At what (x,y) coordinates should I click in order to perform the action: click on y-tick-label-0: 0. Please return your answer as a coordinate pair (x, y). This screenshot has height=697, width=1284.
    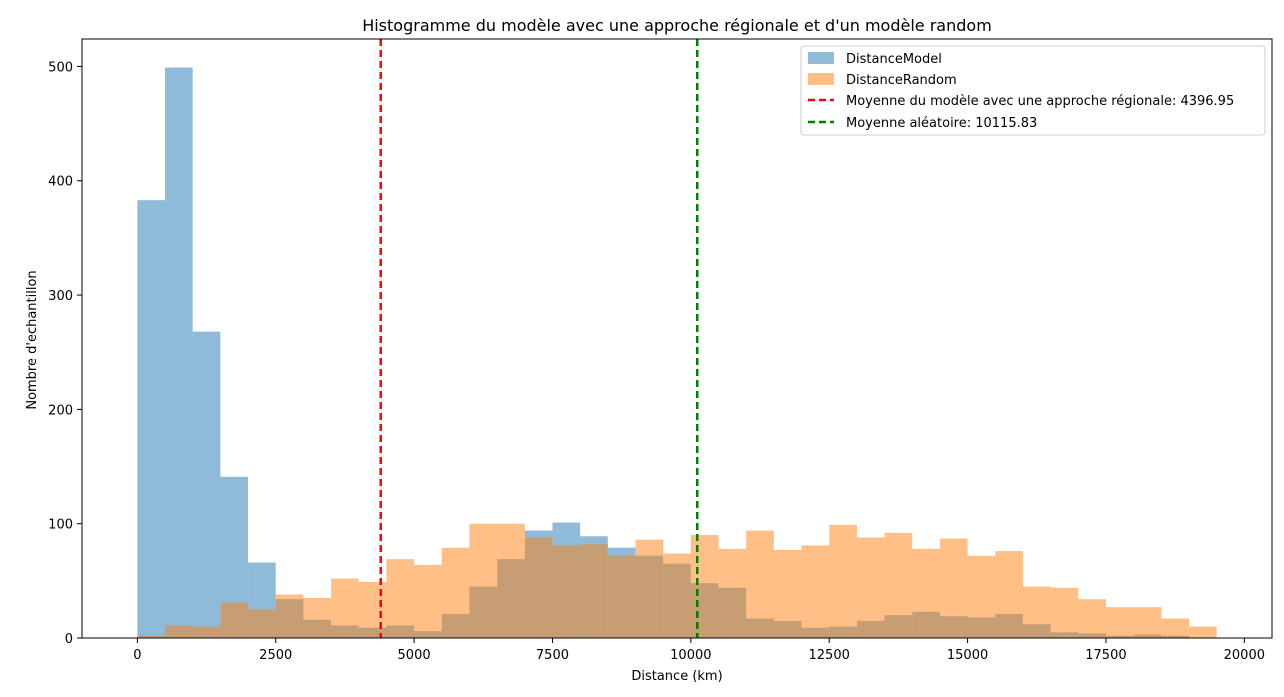
    Looking at the image, I should click on (69, 639).